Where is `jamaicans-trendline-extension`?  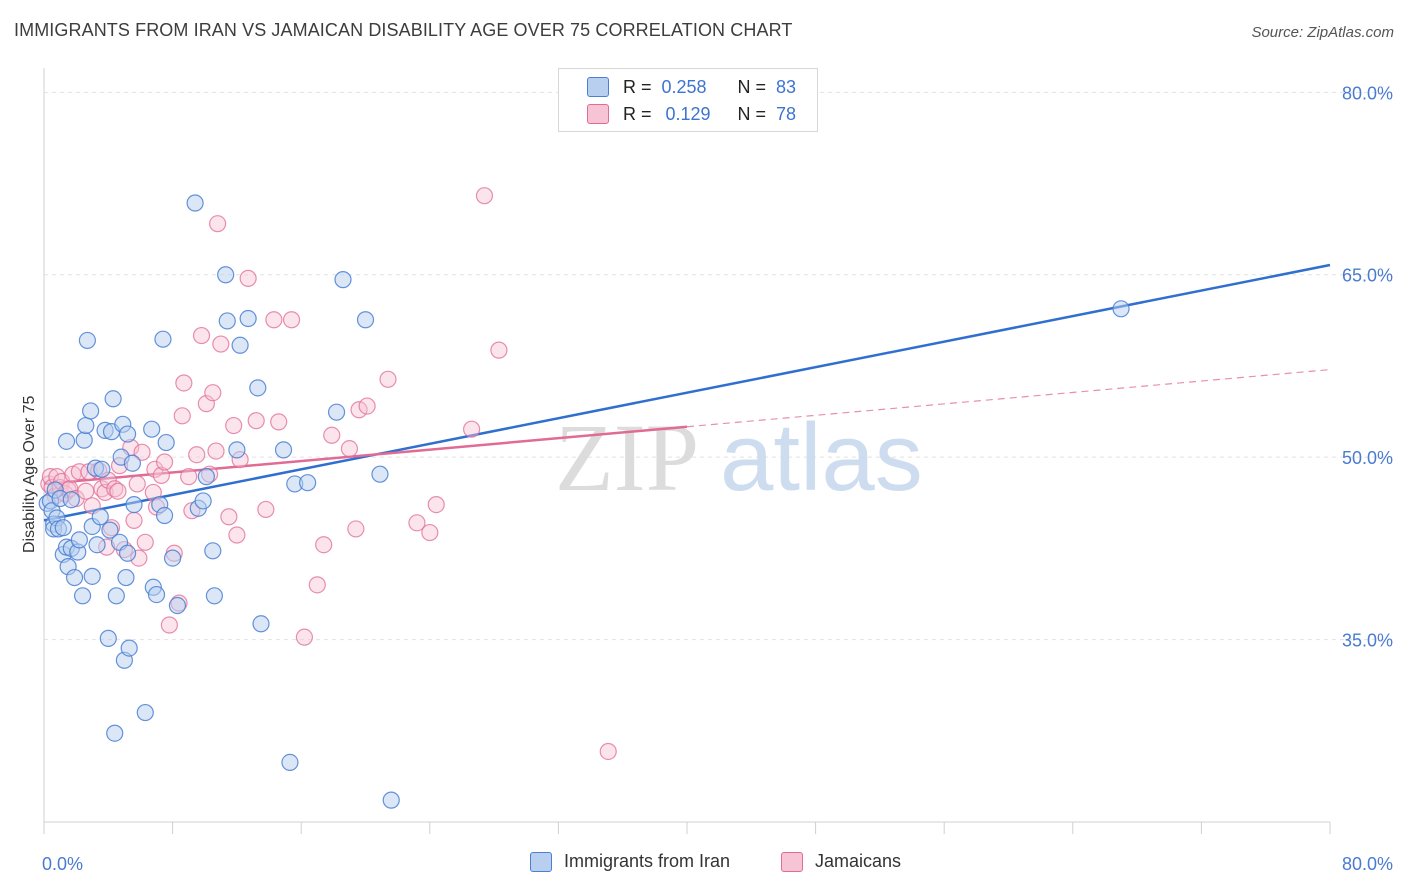 jamaicans-trendline-extension is located at coordinates (1008, 398).